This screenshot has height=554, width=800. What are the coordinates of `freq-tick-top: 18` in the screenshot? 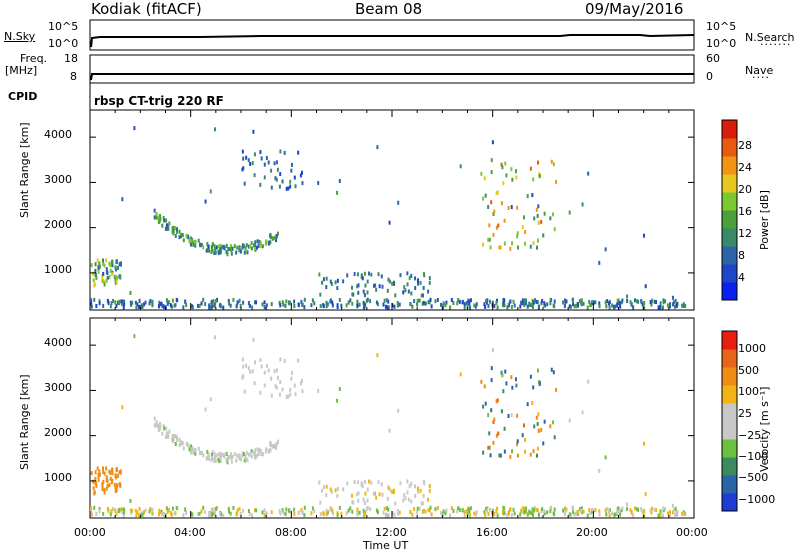 It's located at (71, 58).